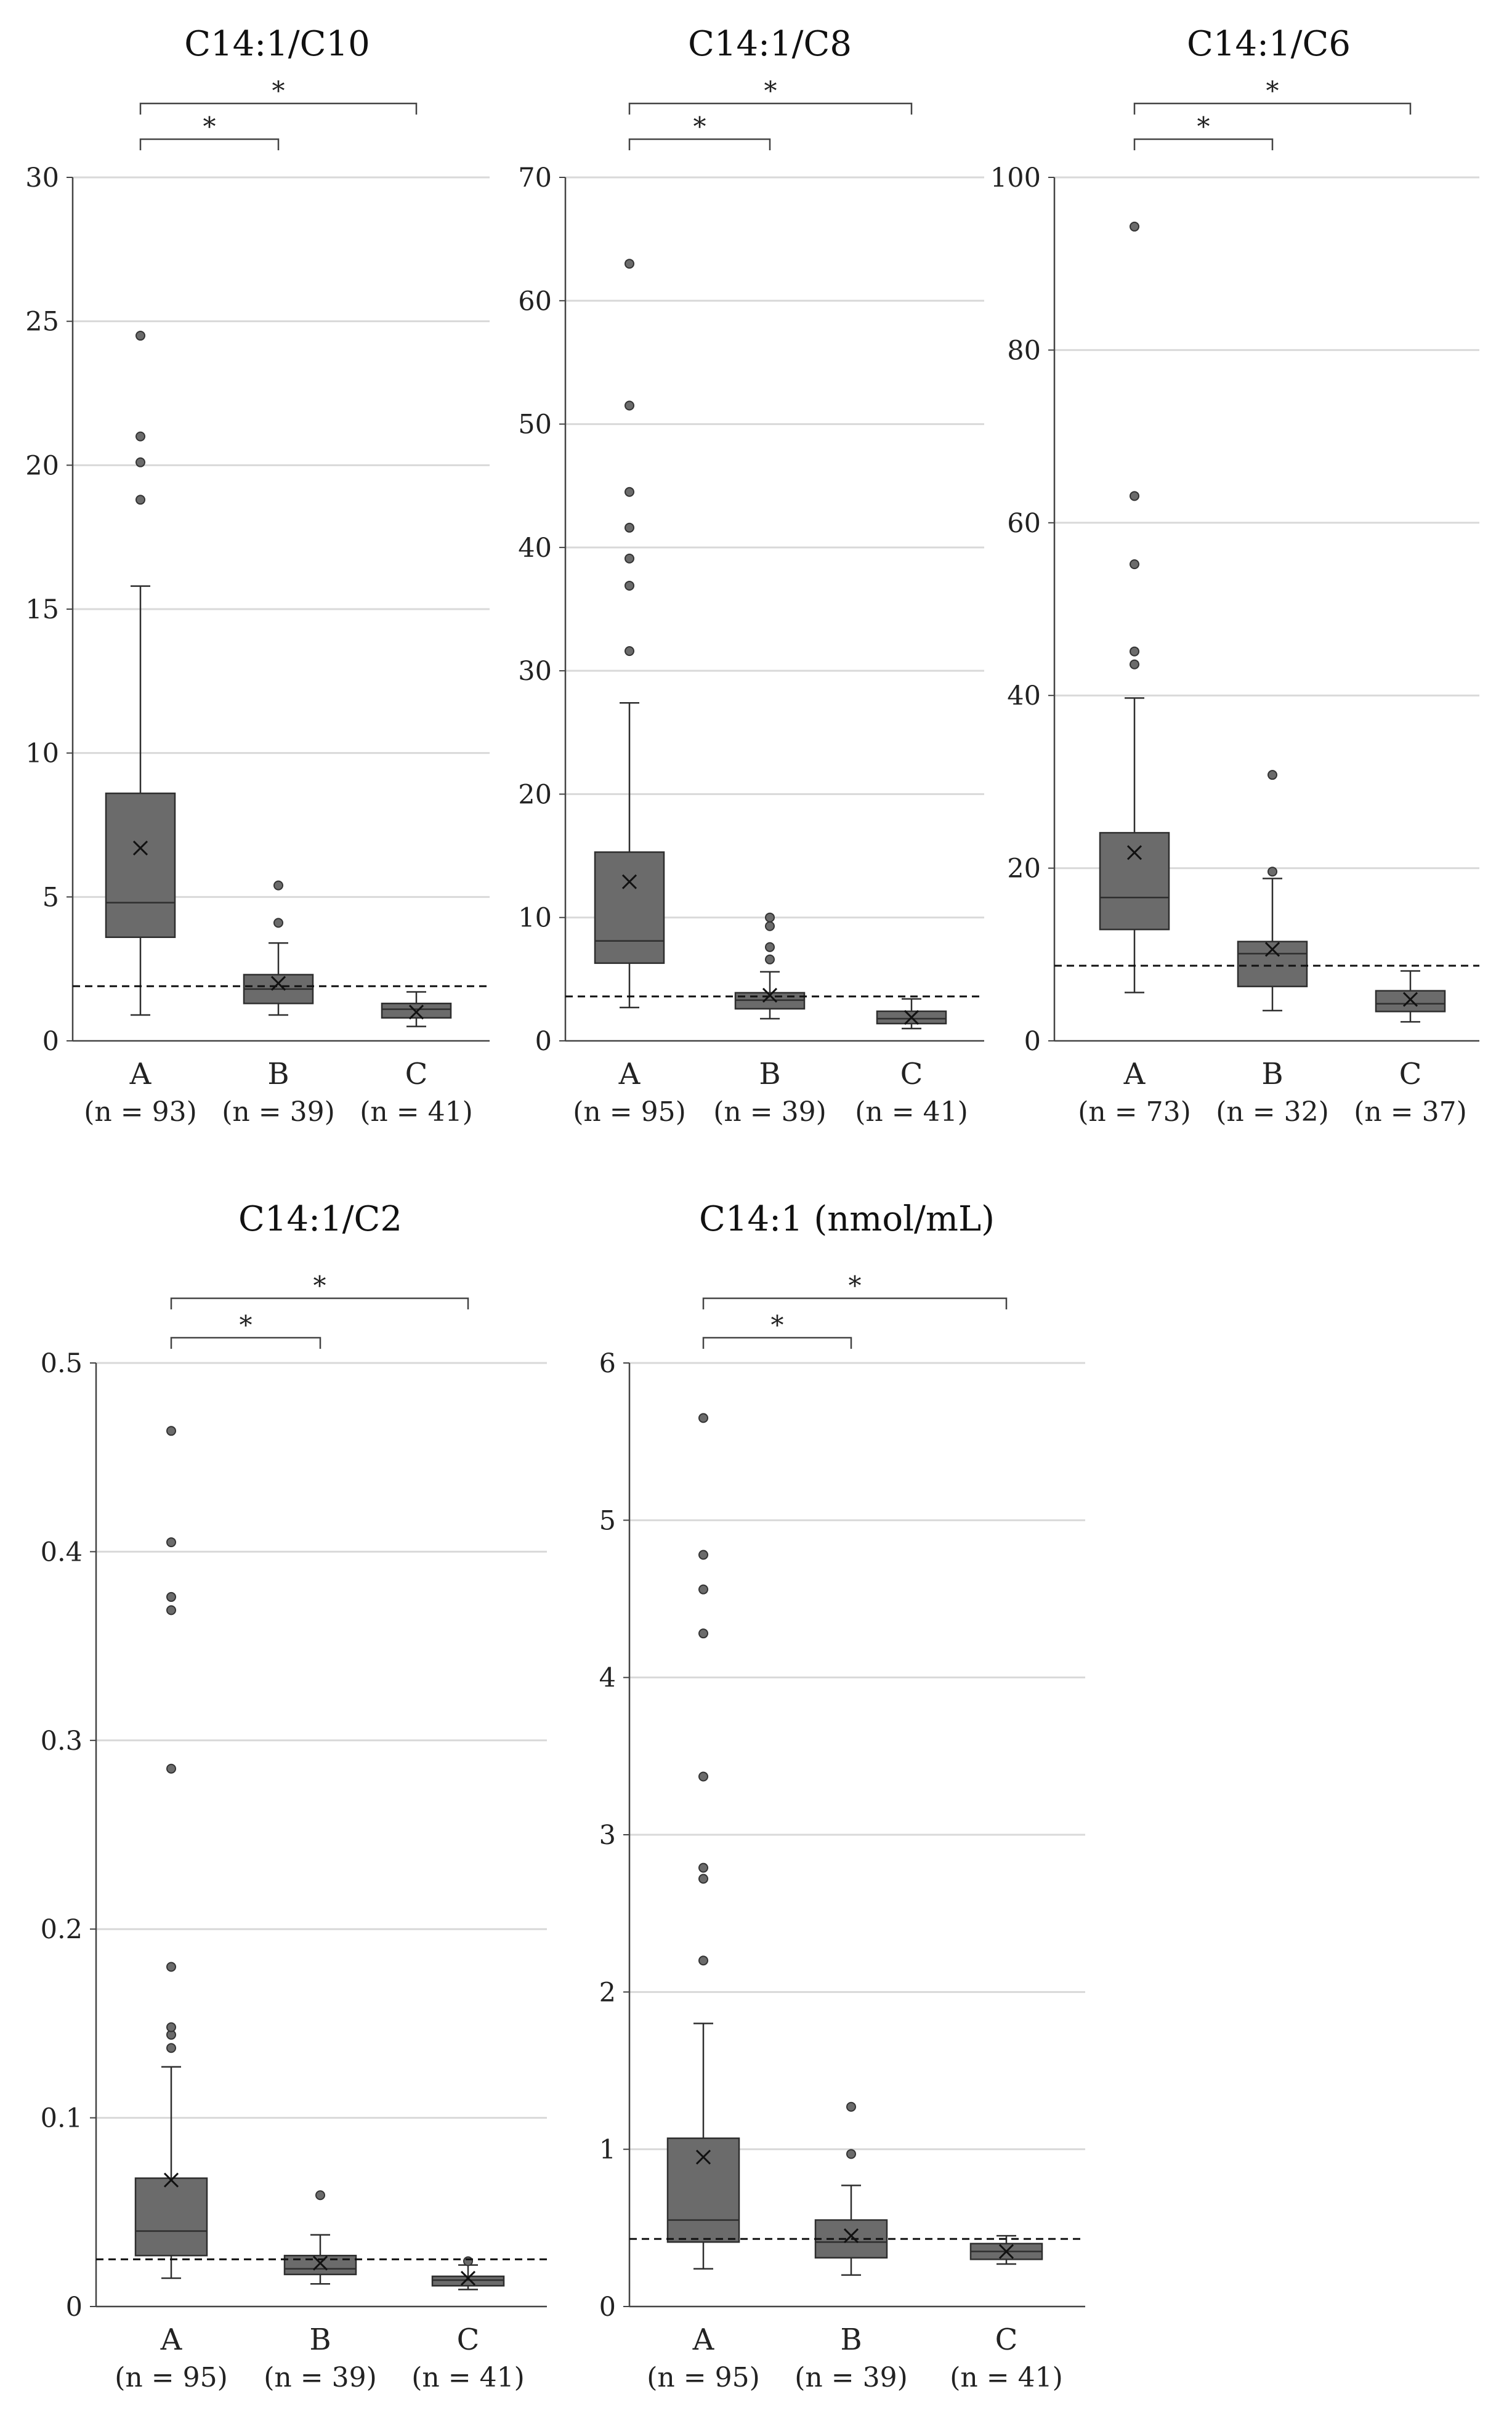  What do you see at coordinates (42, 466) in the screenshot?
I see `y-tick-label: 20` at bounding box center [42, 466].